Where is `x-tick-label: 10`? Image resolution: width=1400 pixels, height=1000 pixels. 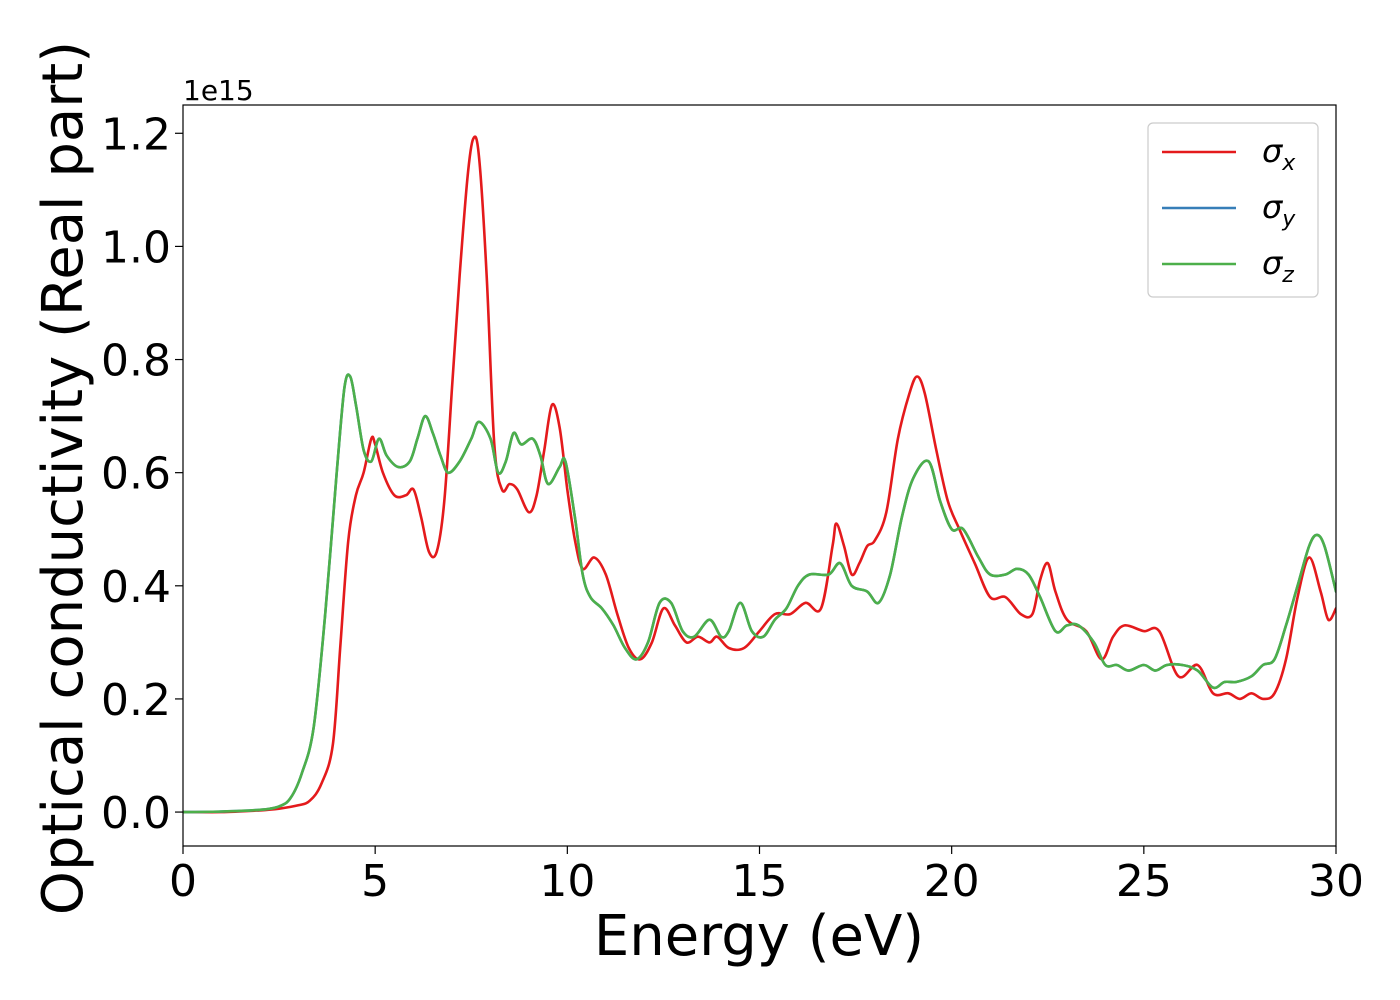 x-tick-label: 10 is located at coordinates (567, 881).